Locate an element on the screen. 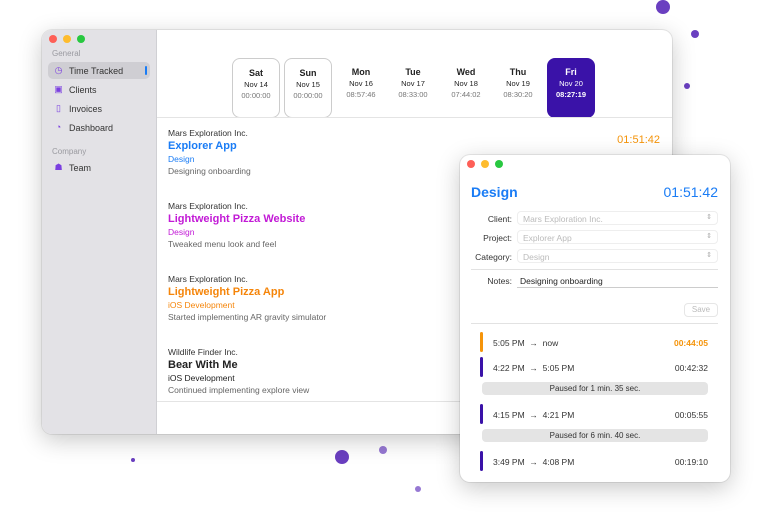  timer-icon: ◷ is located at coordinates (58, 70).